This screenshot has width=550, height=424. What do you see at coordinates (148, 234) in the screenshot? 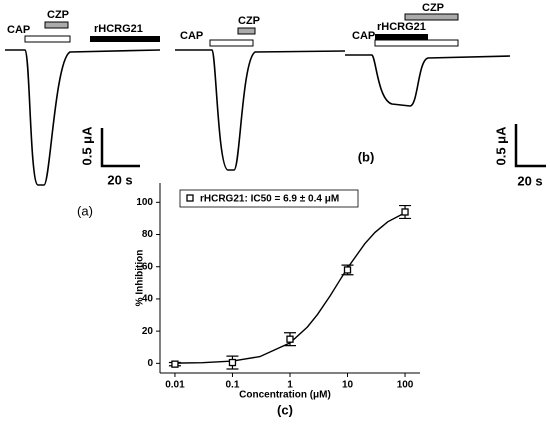
I see `y-tick-label: 80` at bounding box center [148, 234].